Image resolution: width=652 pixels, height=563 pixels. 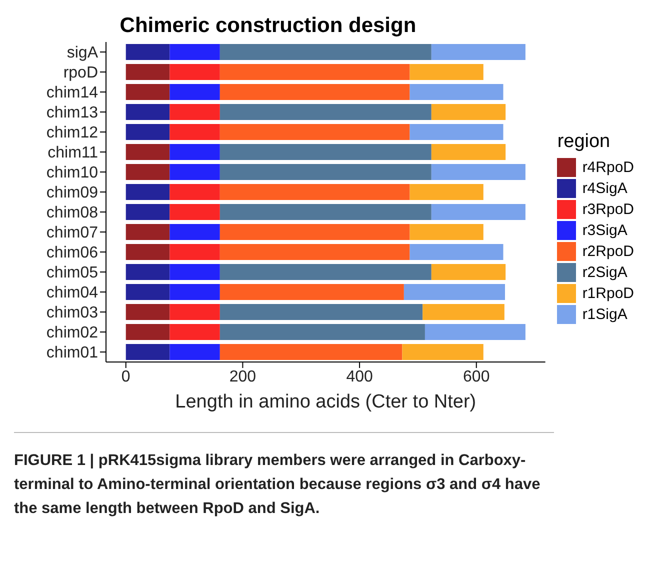 I want to click on x-tick-label: 200, so click(x=242, y=377).